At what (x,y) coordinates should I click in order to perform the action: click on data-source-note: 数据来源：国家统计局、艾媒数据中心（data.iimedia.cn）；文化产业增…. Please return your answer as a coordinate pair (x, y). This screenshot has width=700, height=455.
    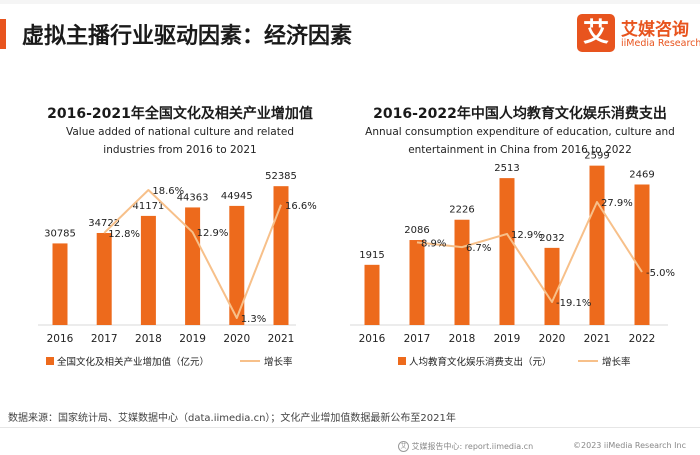
    Looking at the image, I should click on (232, 418).